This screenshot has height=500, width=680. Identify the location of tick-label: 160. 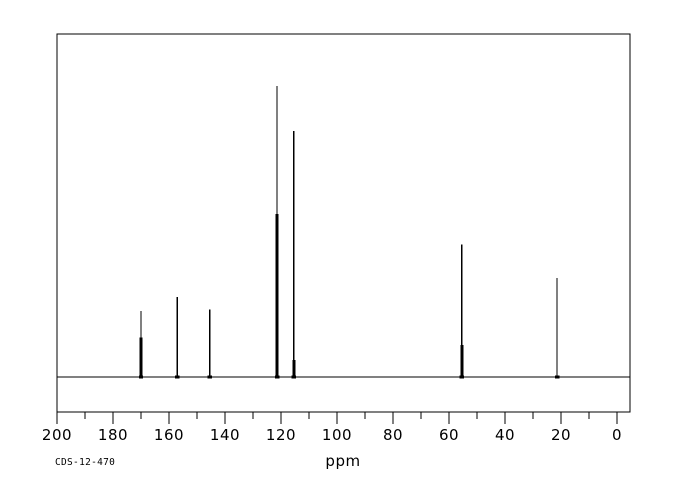
(169, 435).